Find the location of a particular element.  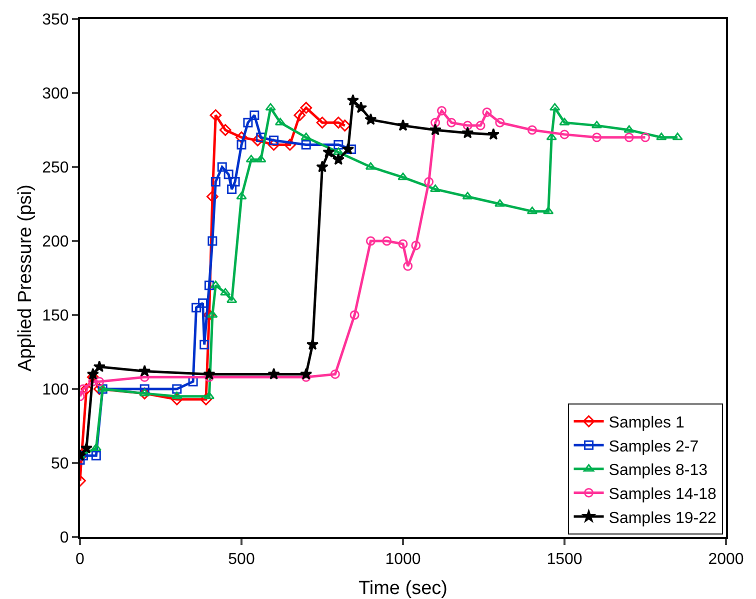

y-tick-label: 50 is located at coordinates (60, 464).